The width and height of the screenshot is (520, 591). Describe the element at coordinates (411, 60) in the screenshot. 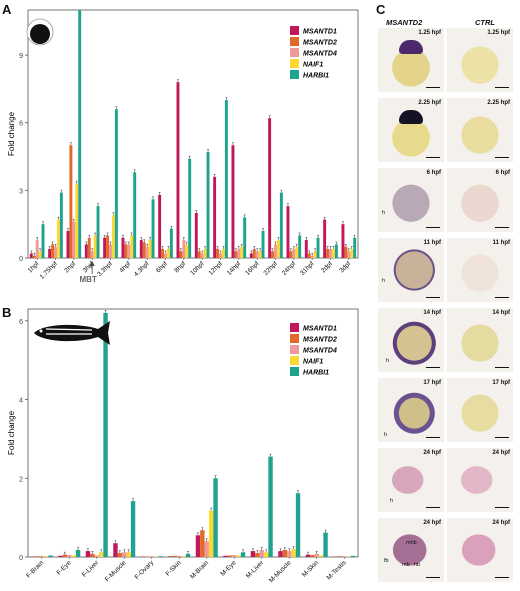

I see `photo-msantd2: 1.25 hpf` at that location.